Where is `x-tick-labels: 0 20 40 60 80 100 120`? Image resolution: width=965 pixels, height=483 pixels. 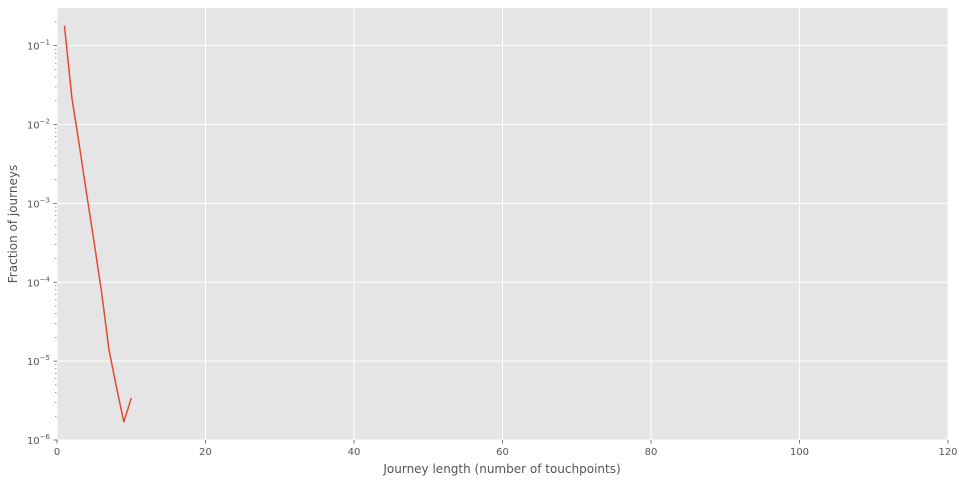
x-tick-labels: 0 20 40 60 80 100 120 is located at coordinates (506, 449).